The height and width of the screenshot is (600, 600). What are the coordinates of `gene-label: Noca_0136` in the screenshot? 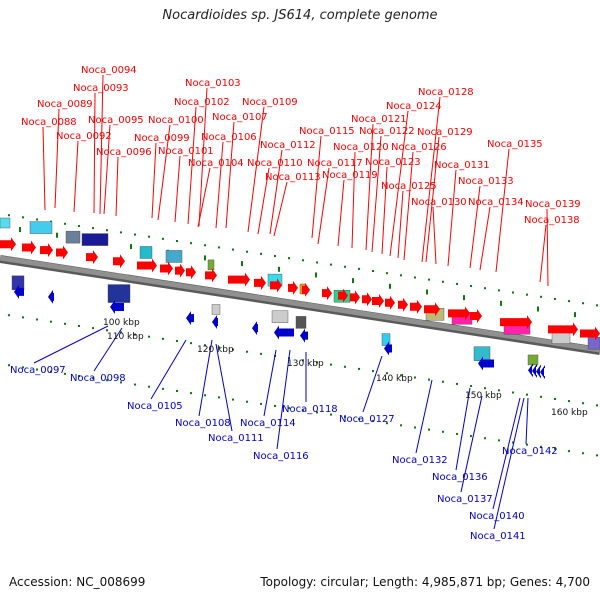 It's located at (460, 477).